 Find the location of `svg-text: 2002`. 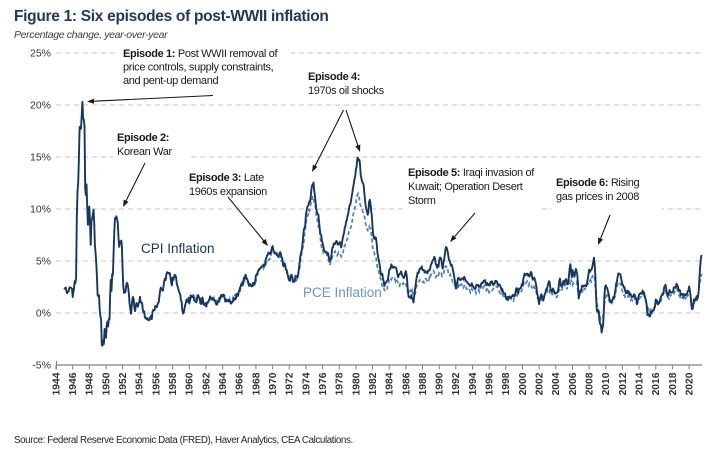

svg-text: 2002 is located at coordinates (540, 383).